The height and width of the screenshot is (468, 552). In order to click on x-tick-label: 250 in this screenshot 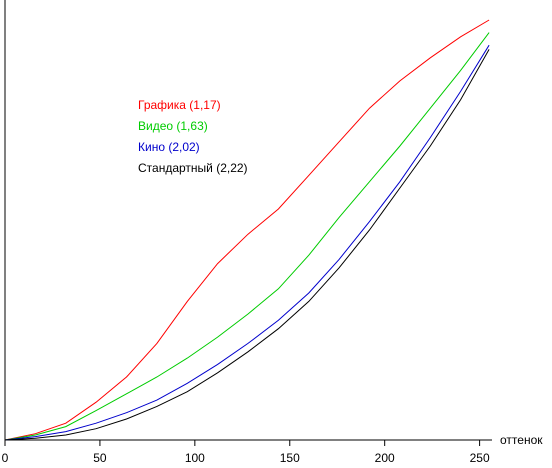, I will do `click(480, 458)`.